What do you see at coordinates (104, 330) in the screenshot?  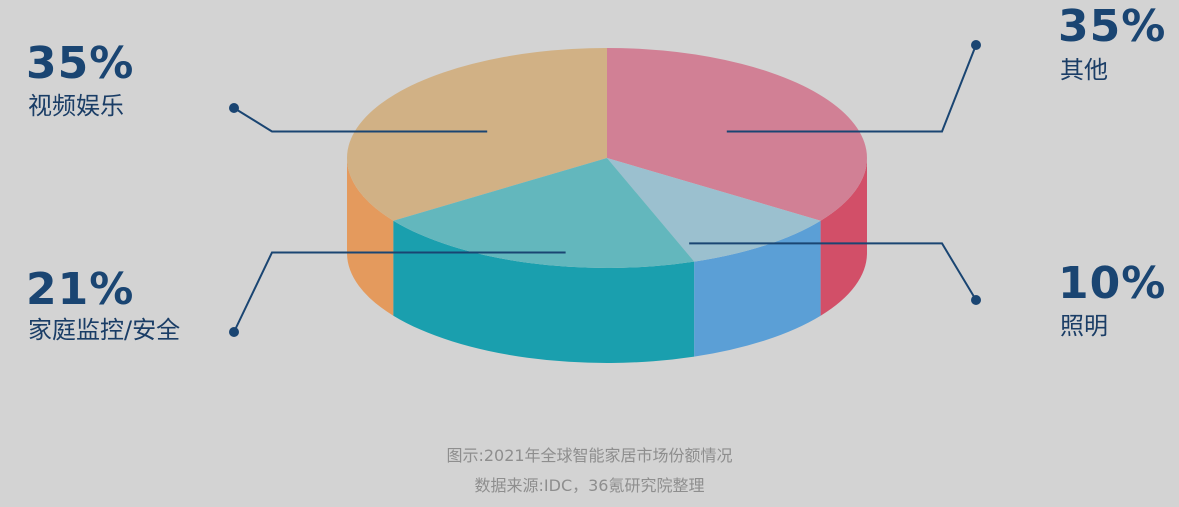 I see `label-home-security-name: 家庭监控/安全` at bounding box center [104, 330].